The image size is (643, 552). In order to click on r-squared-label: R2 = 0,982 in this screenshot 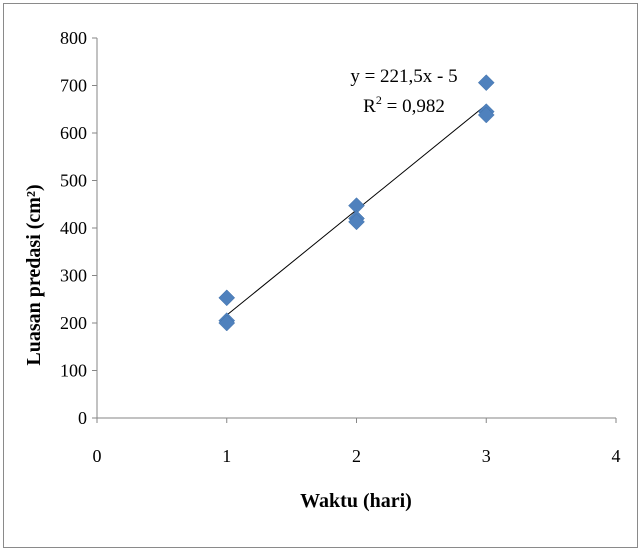, I will do `click(404, 105)`.